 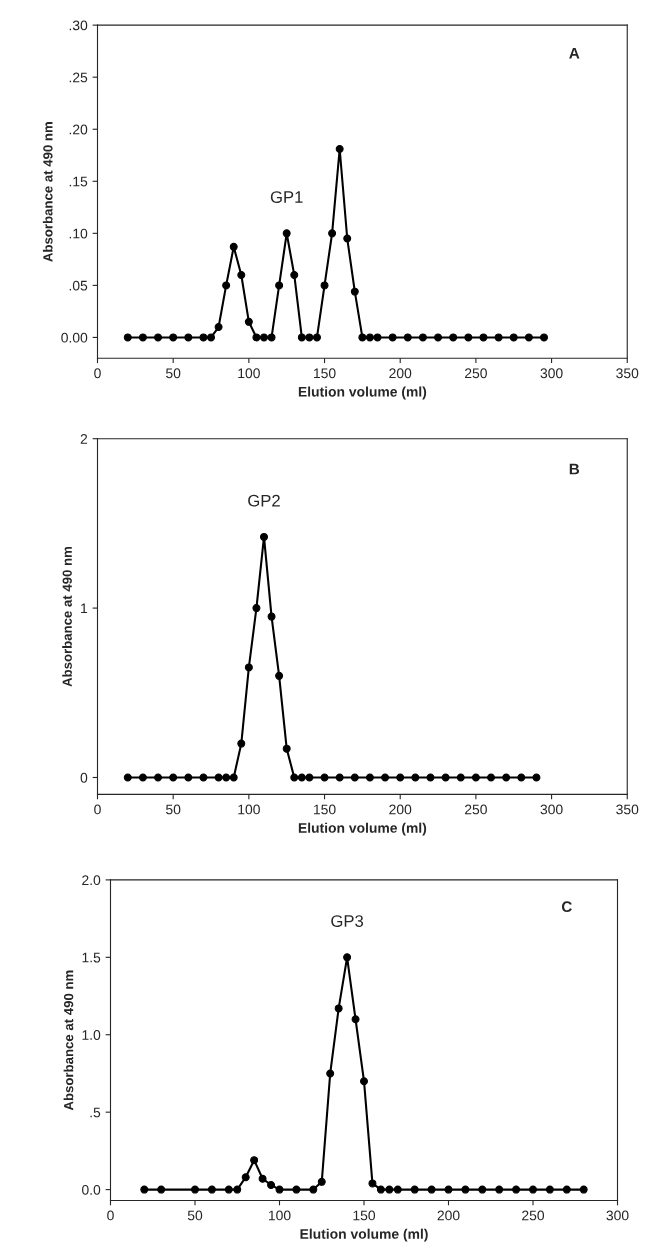 I want to click on y-tick-label: 1.5, so click(x=91, y=957).